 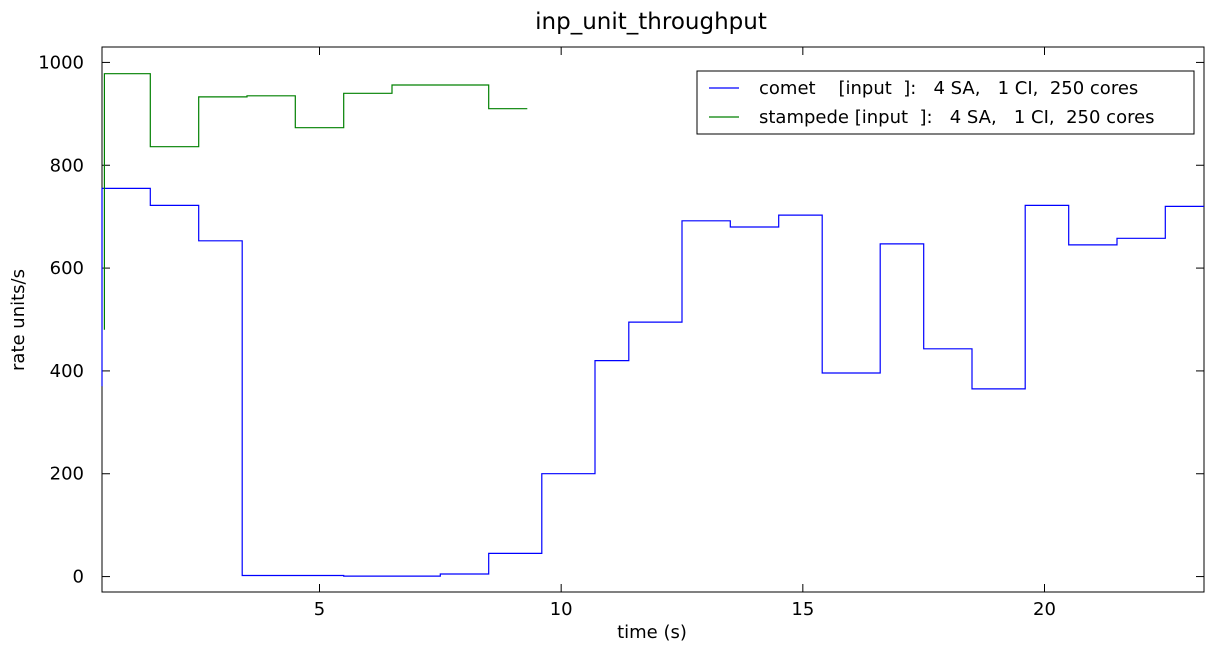 What do you see at coordinates (957, 117) in the screenshot?
I see `legend-label: stampede [input ]: 4 SA, 1 CI, 250 cores` at bounding box center [957, 117].